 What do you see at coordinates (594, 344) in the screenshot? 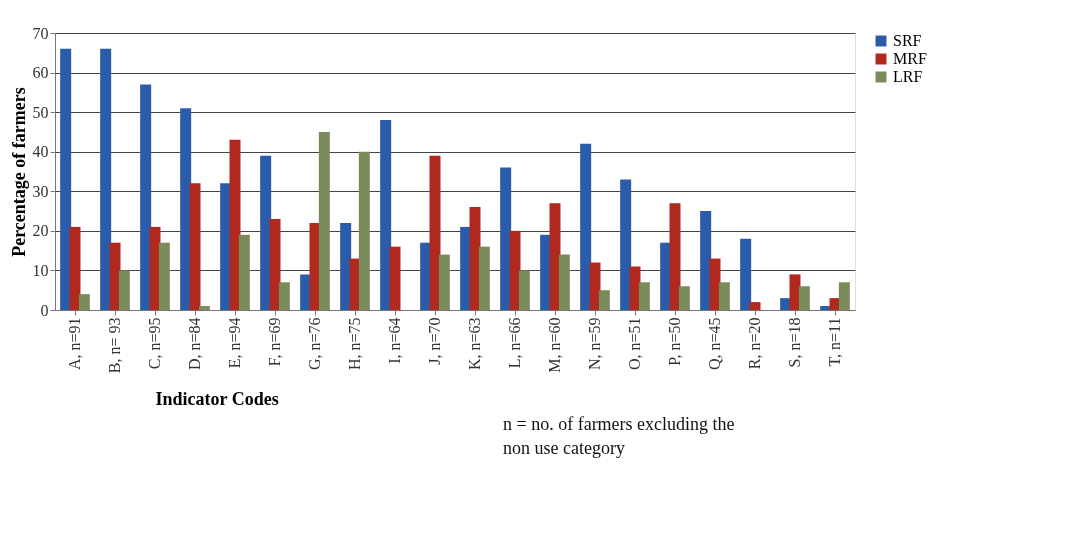
I see `x-tick-label: N, n=59` at bounding box center [594, 344].